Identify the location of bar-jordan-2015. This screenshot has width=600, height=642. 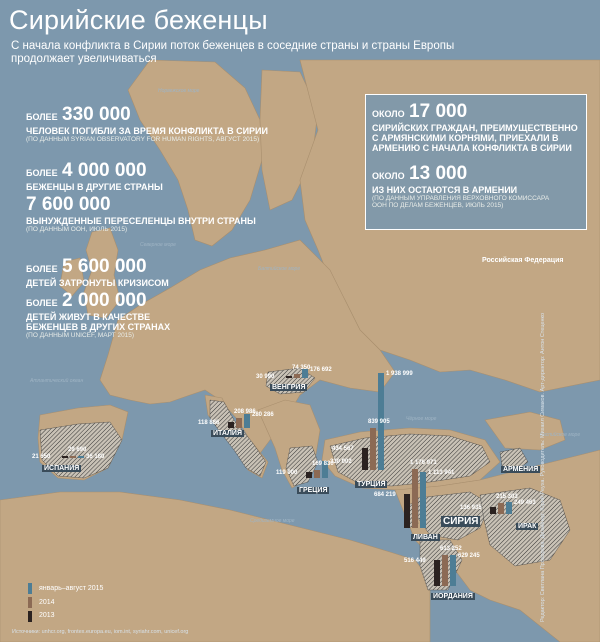
(453, 570).